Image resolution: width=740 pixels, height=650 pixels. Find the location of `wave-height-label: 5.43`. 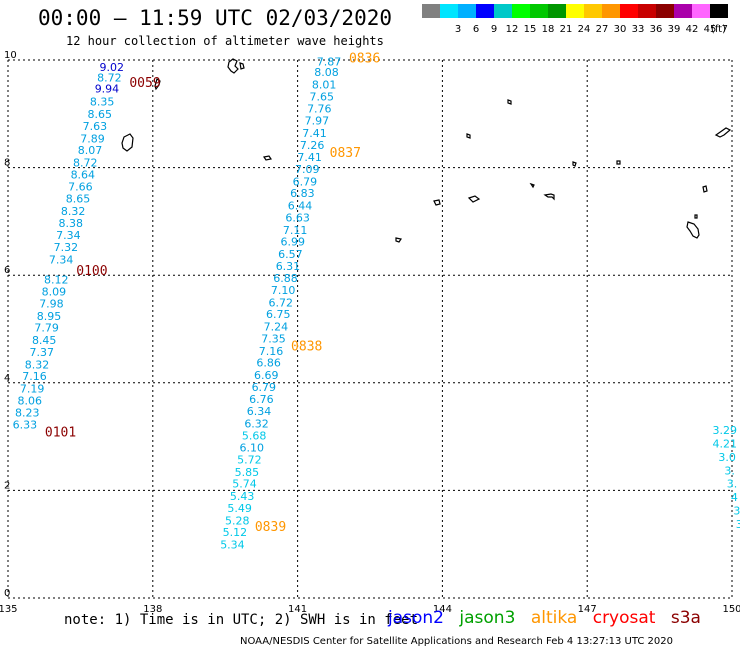

wave-height-label: 5.43 is located at coordinates (242, 496).